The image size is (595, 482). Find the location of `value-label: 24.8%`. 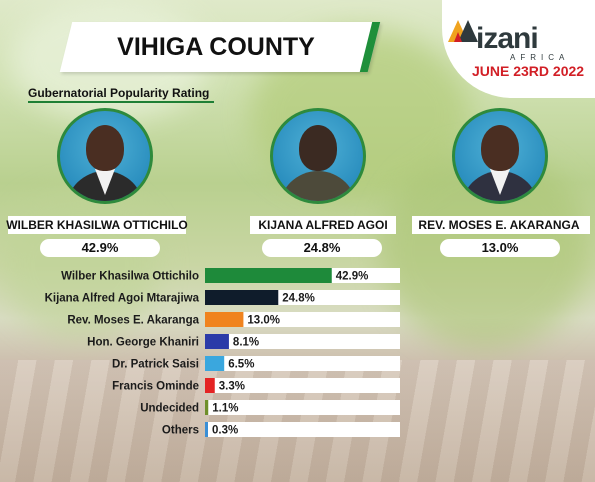

value-label: 24.8% is located at coordinates (298, 299).